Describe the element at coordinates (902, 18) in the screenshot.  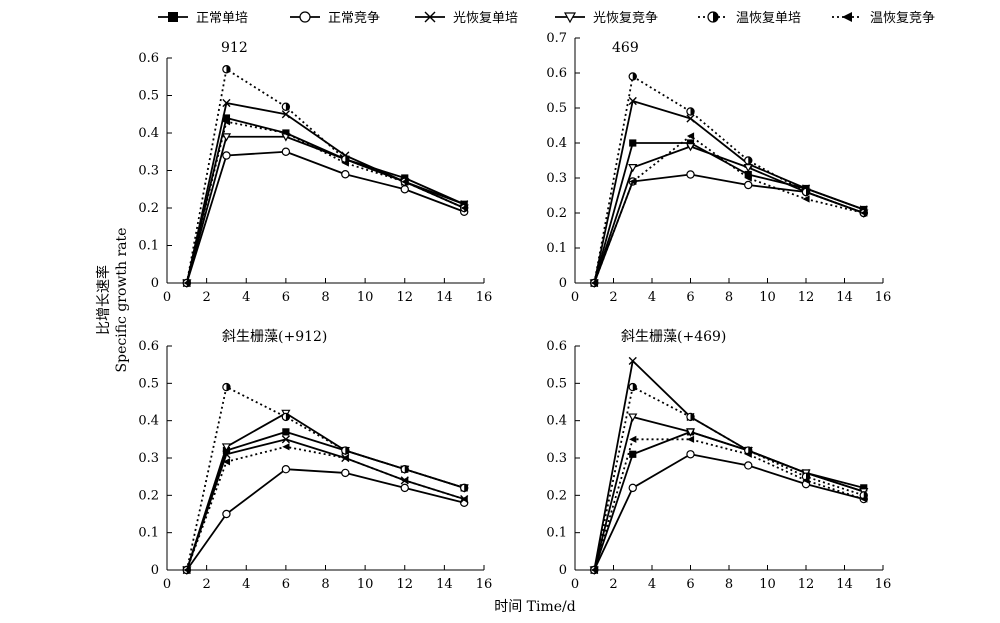
I see `legend-label: 温恢复竞争` at that location.